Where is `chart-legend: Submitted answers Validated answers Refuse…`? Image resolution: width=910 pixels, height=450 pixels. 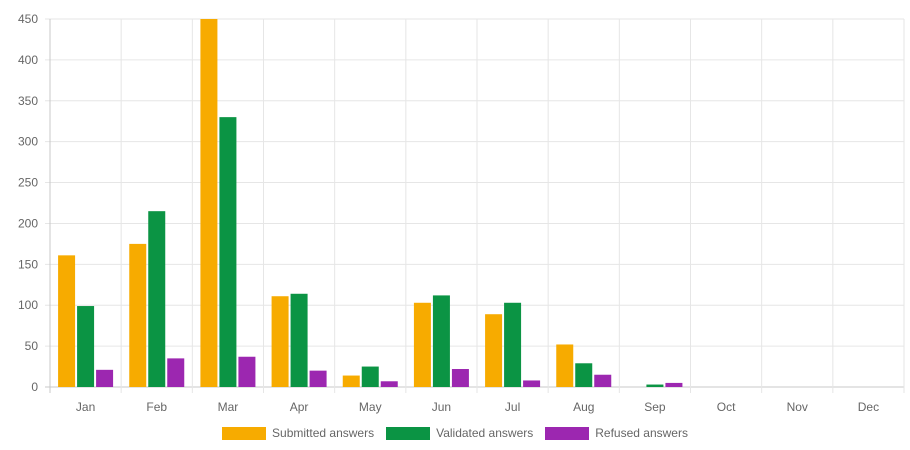
chart-legend: Submitted answers Validated answers Refuse… is located at coordinates (455, 433).